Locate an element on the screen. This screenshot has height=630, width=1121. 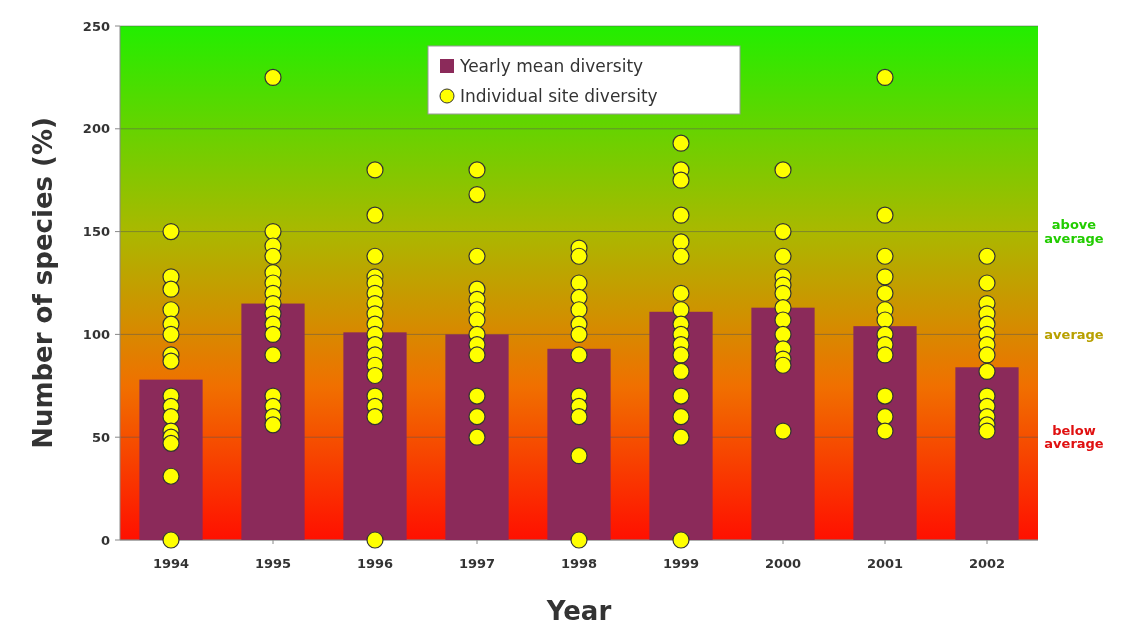
text: above average is located at coordinates (1074, 231).